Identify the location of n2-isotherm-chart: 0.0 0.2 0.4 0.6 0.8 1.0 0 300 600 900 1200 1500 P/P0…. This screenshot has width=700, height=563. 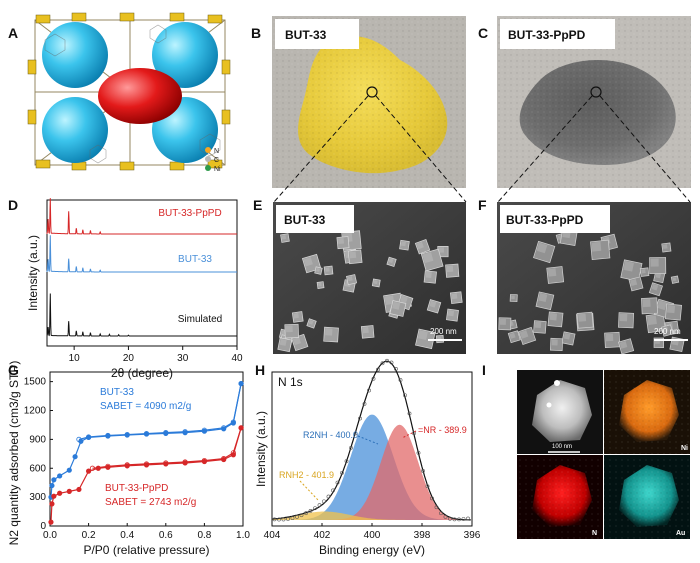
(128, 459).